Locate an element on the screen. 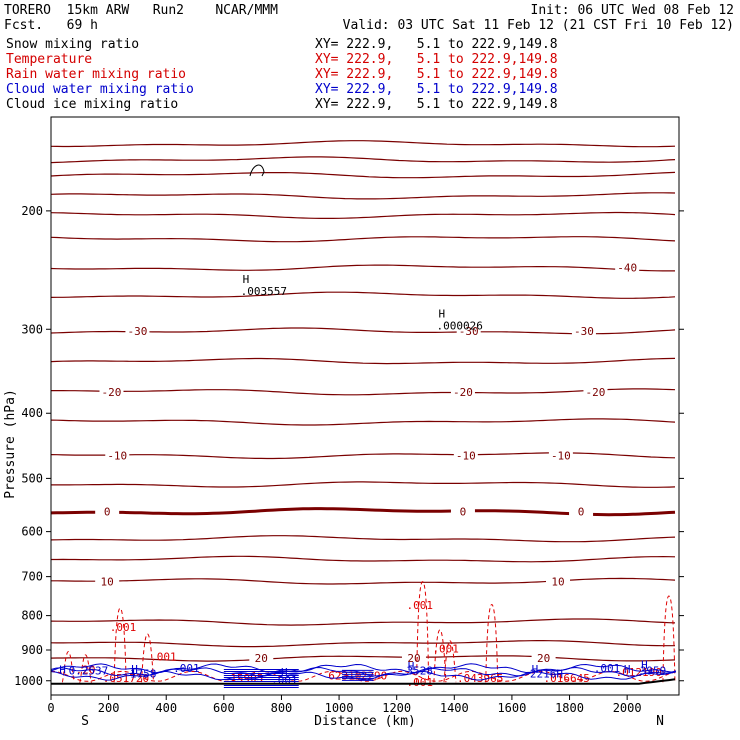  isotherm-label-14-1: 0 is located at coordinates (463, 511).